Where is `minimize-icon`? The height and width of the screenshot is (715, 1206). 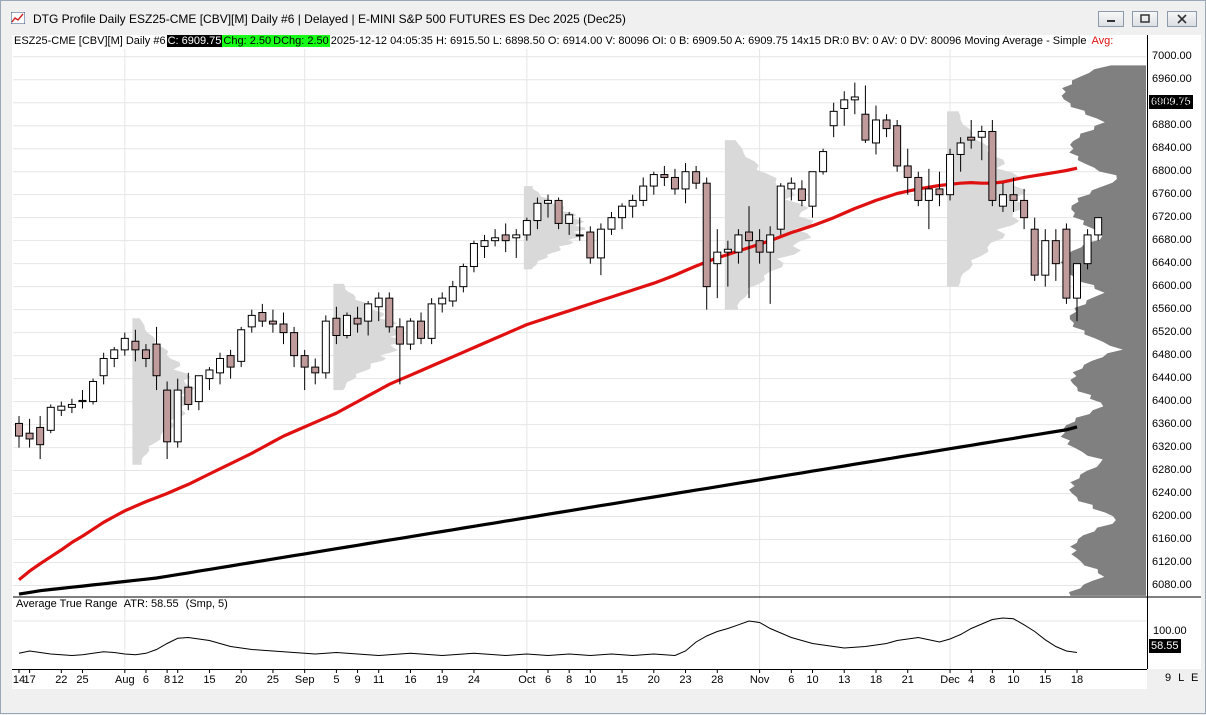
minimize-icon is located at coordinates (1111, 21).